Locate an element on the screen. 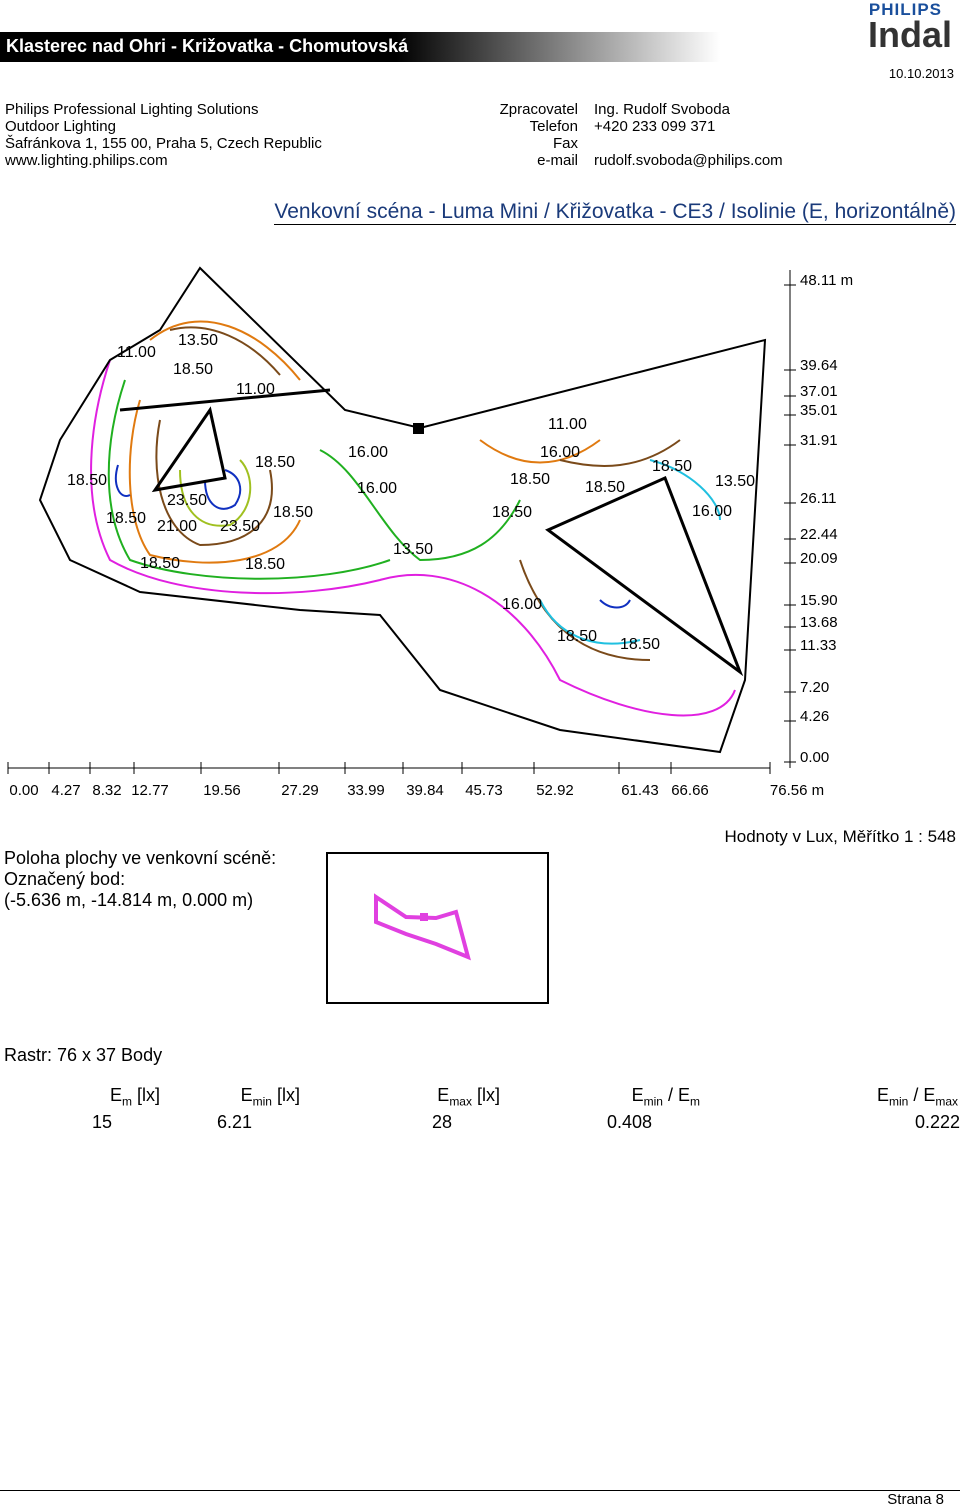 The image size is (960, 1508). y-tick-label: 13.68 is located at coordinates (819, 622).